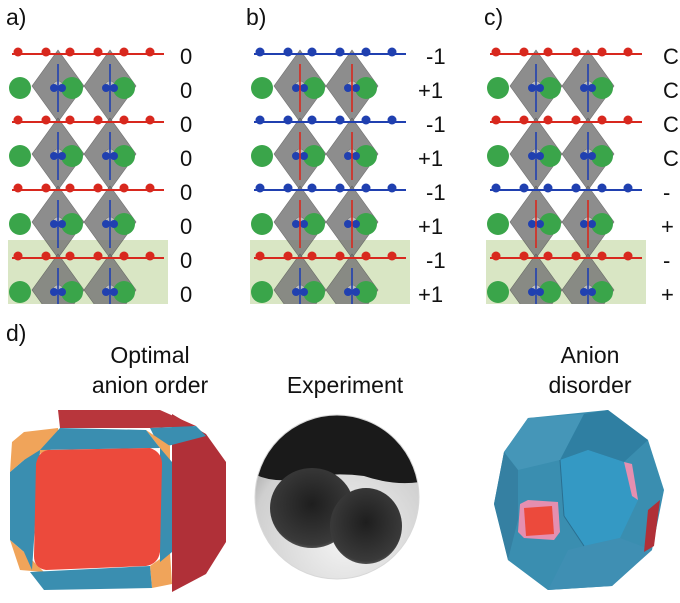  Describe the element at coordinates (631, 481) in the screenshot. I see `facet-pink-small` at that location.